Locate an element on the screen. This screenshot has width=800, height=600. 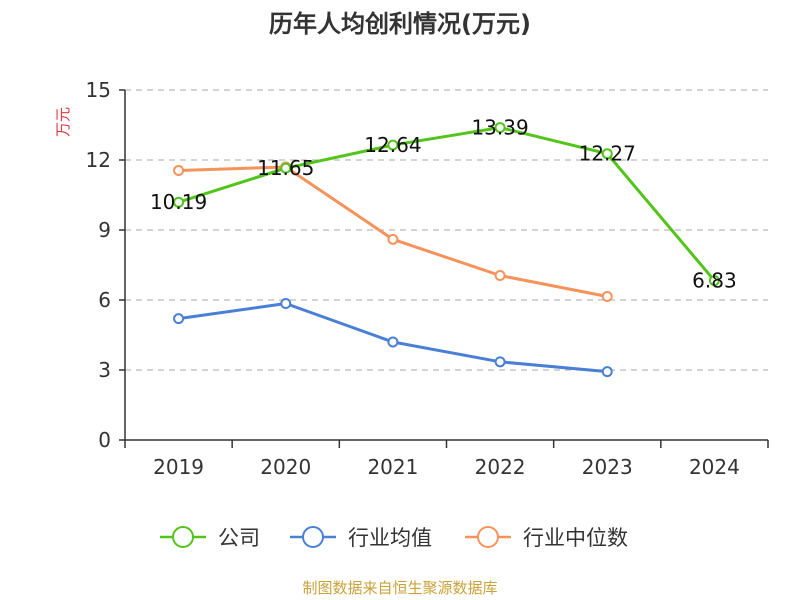
y-tick-label: 6 is located at coordinates (104, 300).